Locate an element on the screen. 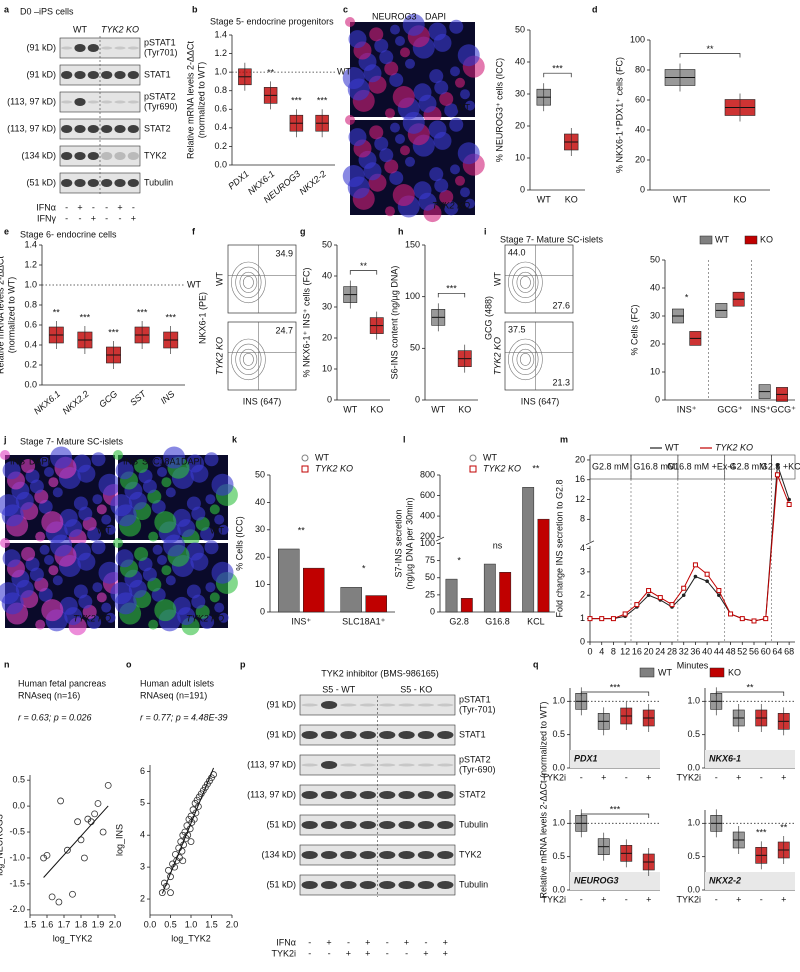 The image size is (800, 972). x-tick-label: - is located at coordinates (626, 777).